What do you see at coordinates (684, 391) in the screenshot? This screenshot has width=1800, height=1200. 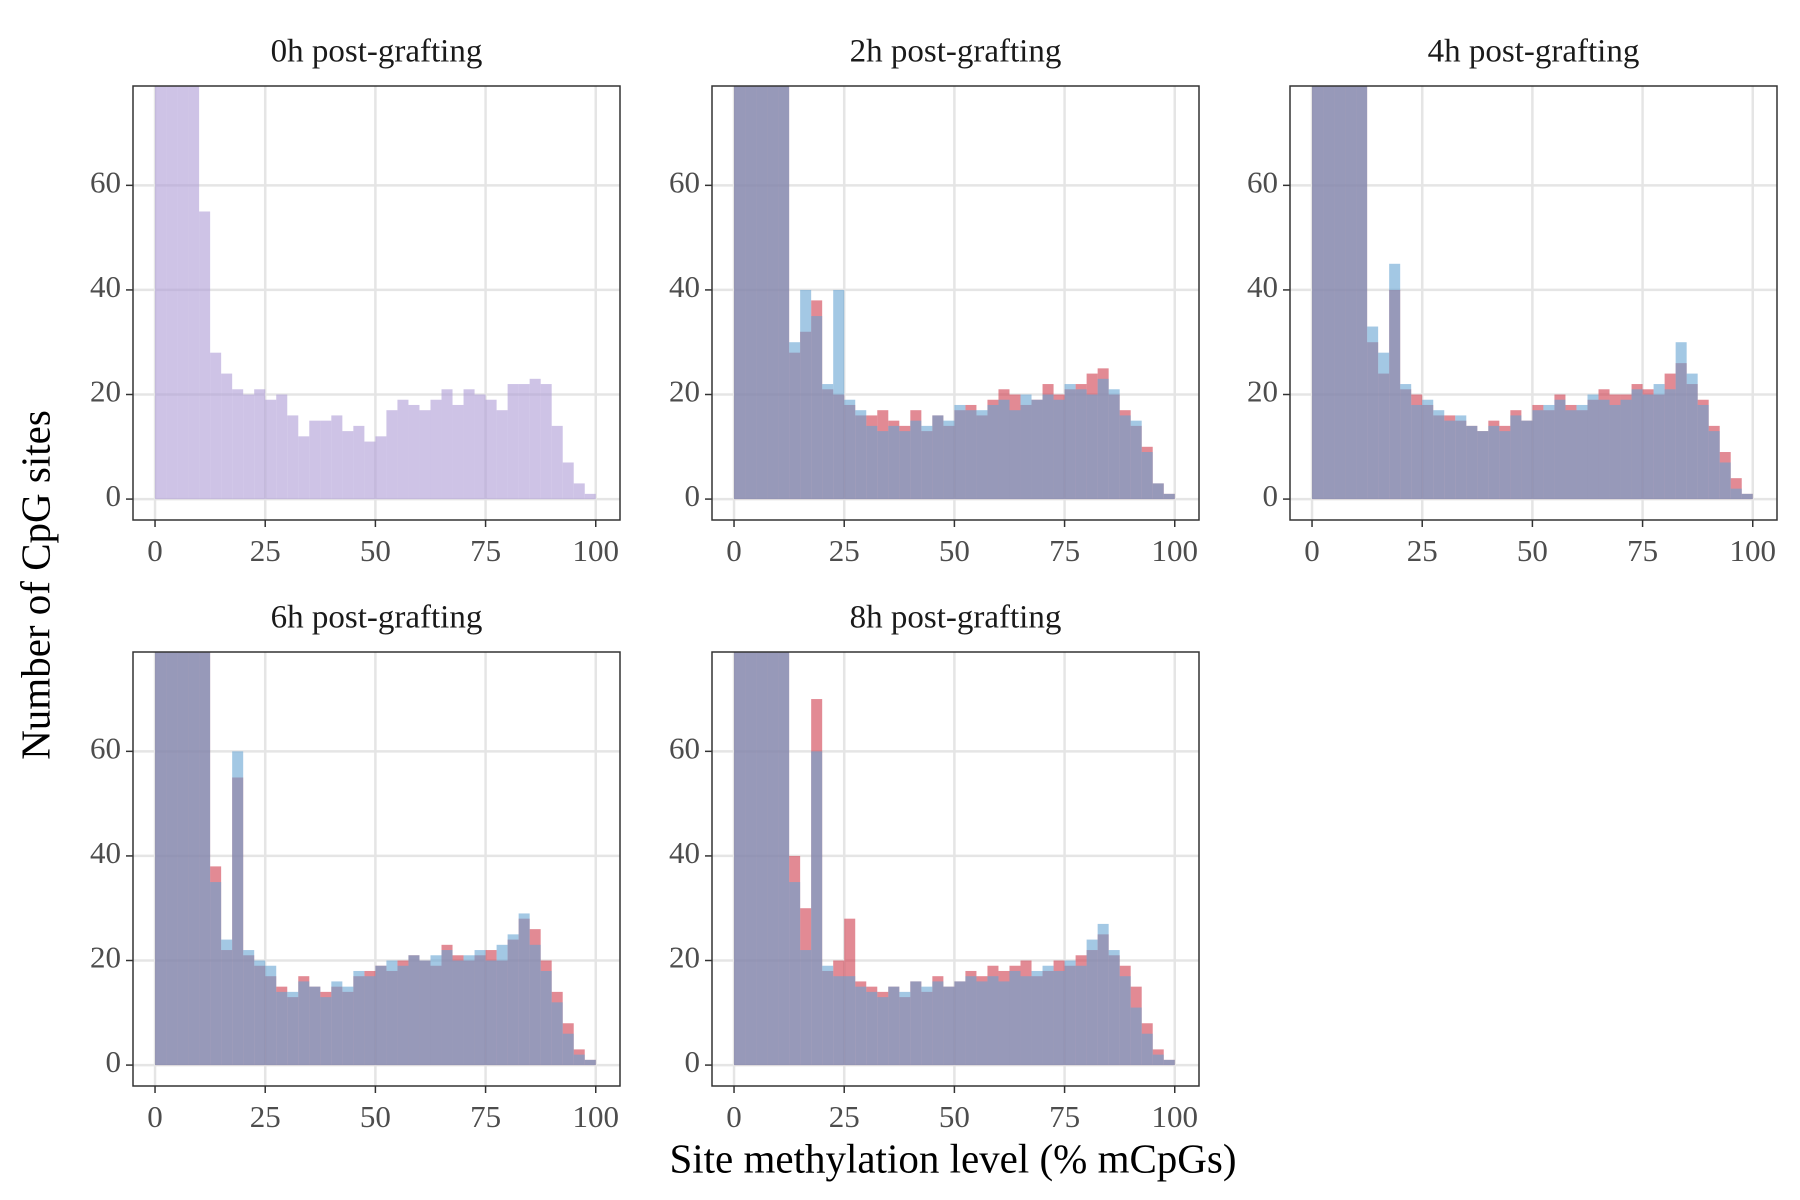 I see `y-tick-label: 20` at bounding box center [684, 391].